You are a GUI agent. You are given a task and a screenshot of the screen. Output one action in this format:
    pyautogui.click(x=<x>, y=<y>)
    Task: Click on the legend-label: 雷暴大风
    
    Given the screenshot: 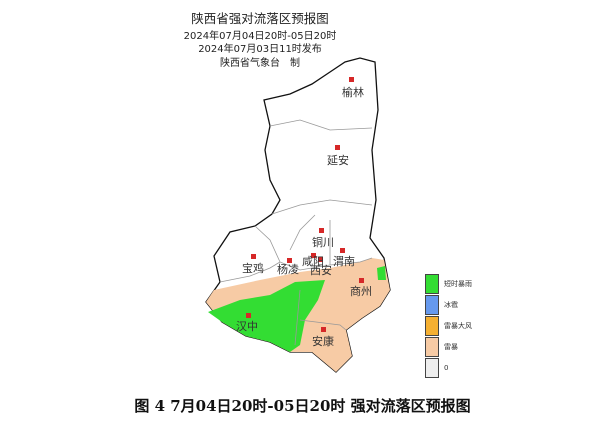 What is the action you would take?
    pyautogui.click(x=458, y=325)
    